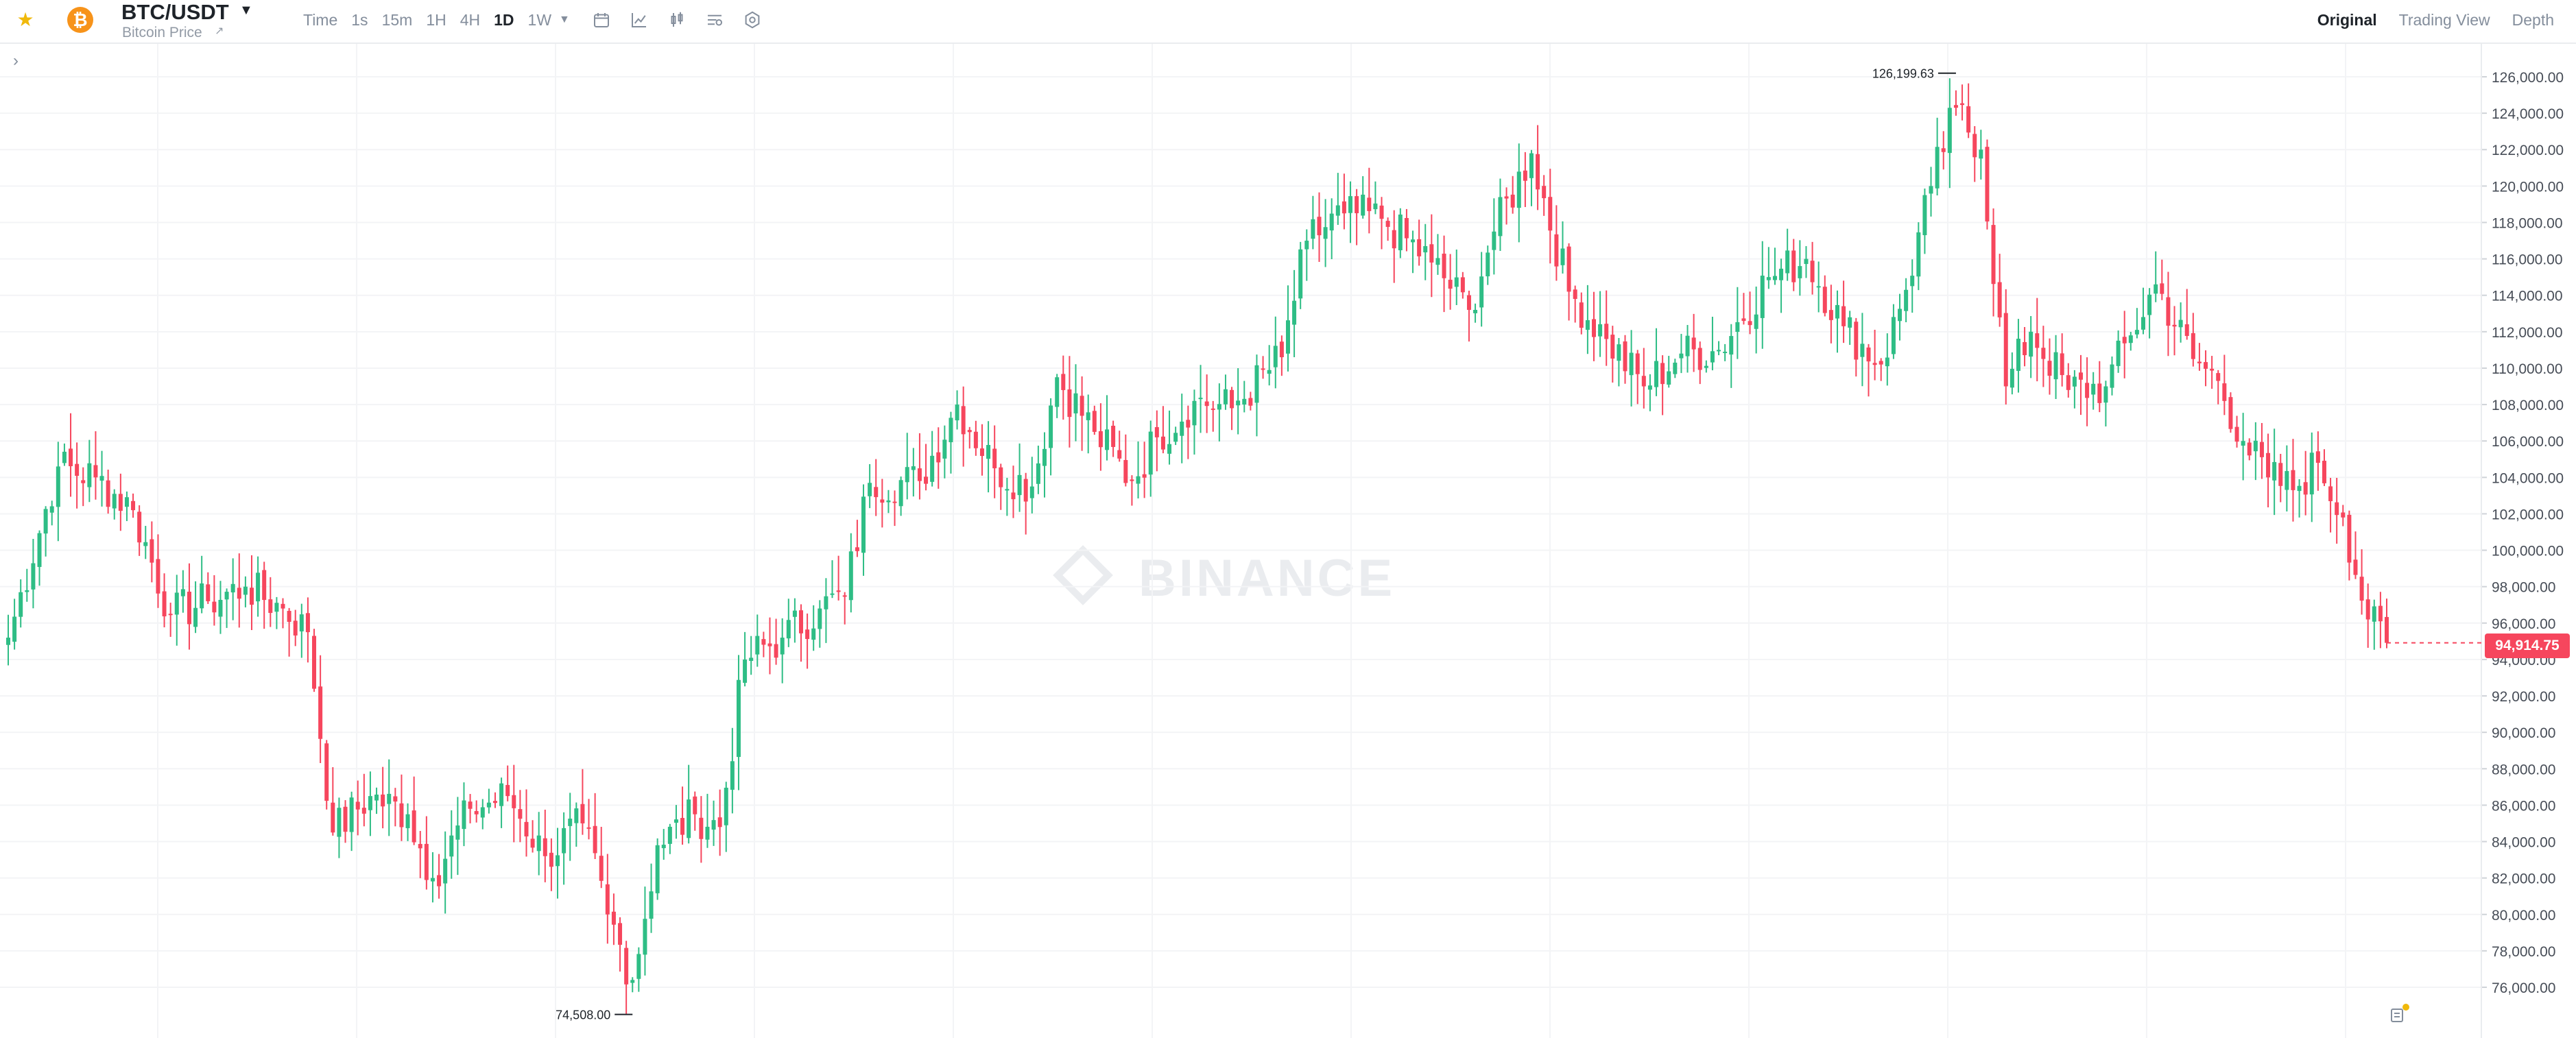 The height and width of the screenshot is (1038, 2576). Describe the element at coordinates (564, 19) in the screenshot. I see `interval-more-caret-icon: ▼` at that location.